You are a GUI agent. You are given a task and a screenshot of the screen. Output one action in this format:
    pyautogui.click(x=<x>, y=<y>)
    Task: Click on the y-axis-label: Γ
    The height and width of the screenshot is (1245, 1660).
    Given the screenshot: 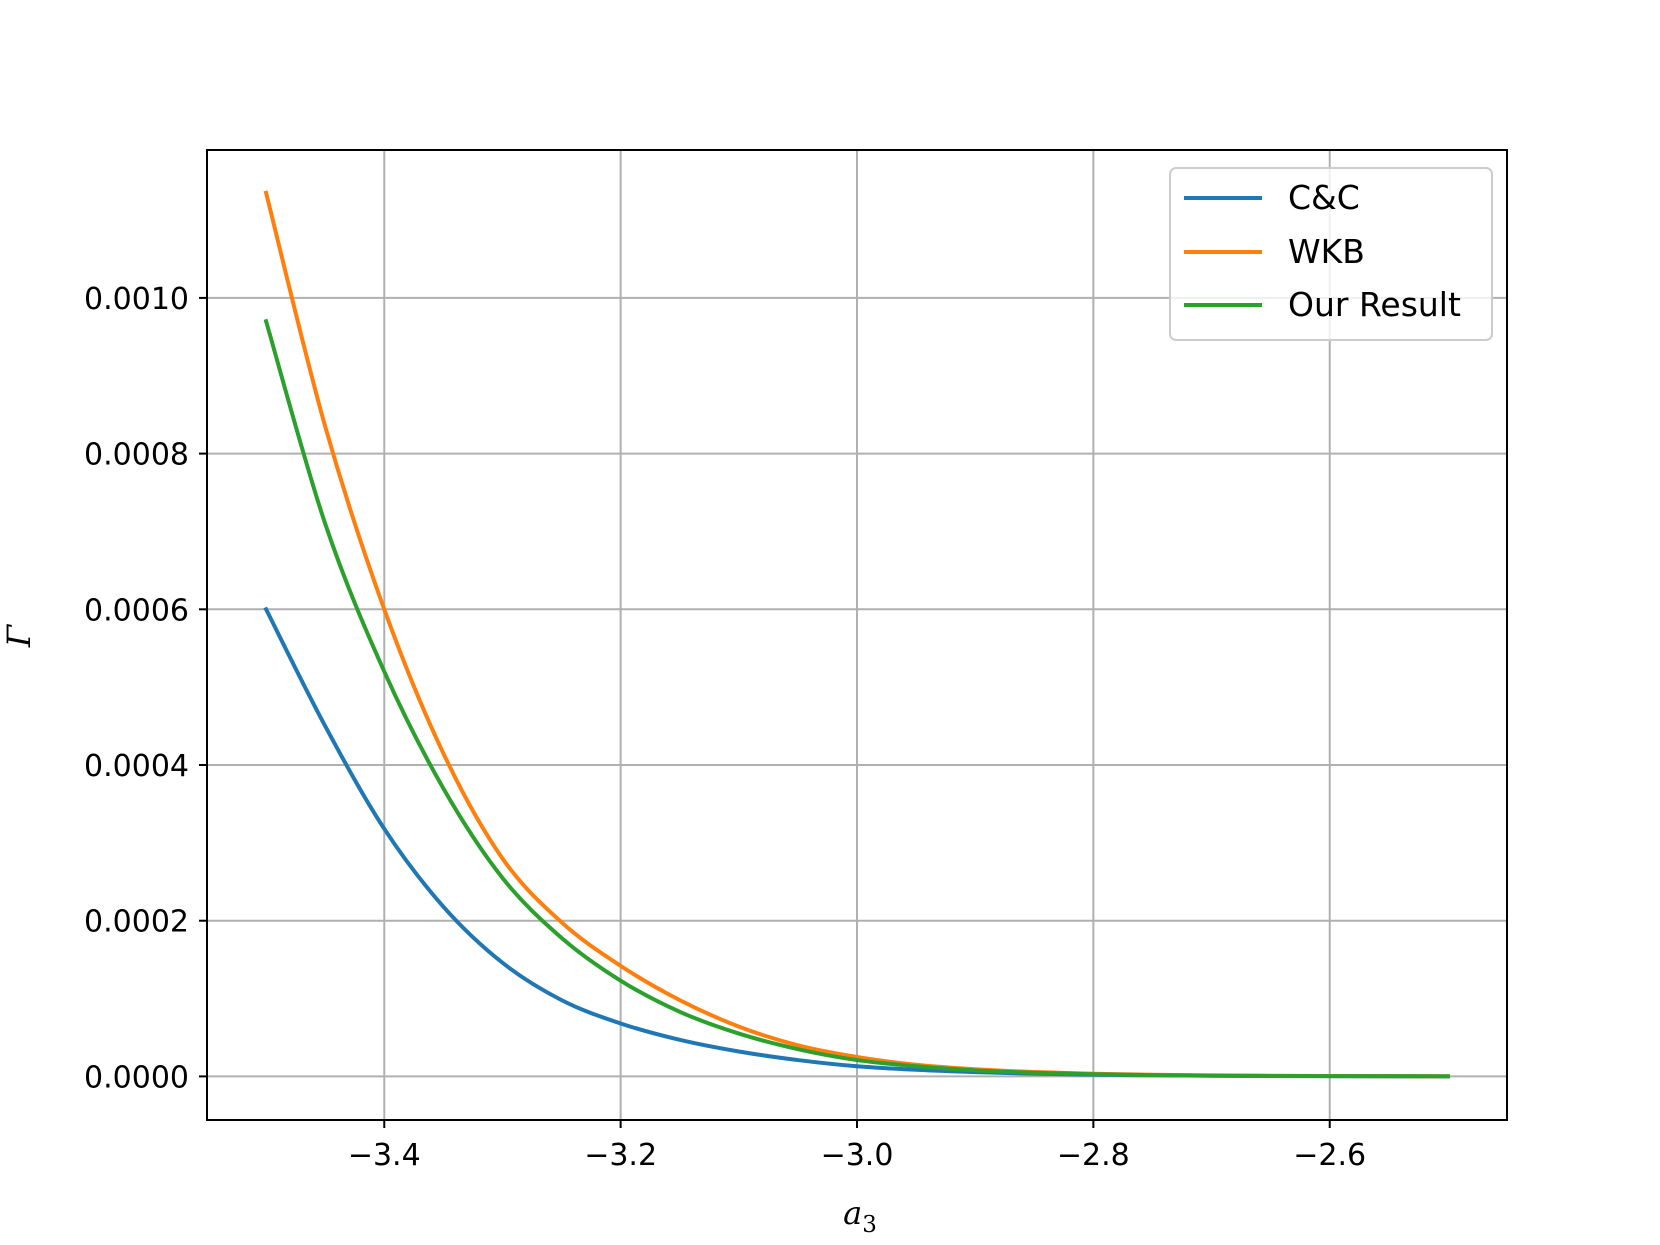 What is the action you would take?
    pyautogui.click(x=19, y=635)
    